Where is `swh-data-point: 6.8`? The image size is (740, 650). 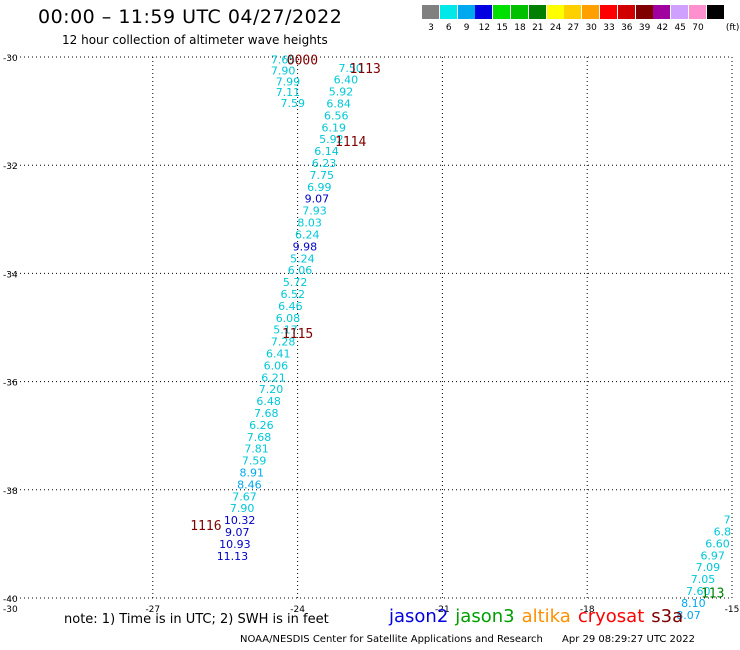 swh-data-point: 6.8 is located at coordinates (723, 531).